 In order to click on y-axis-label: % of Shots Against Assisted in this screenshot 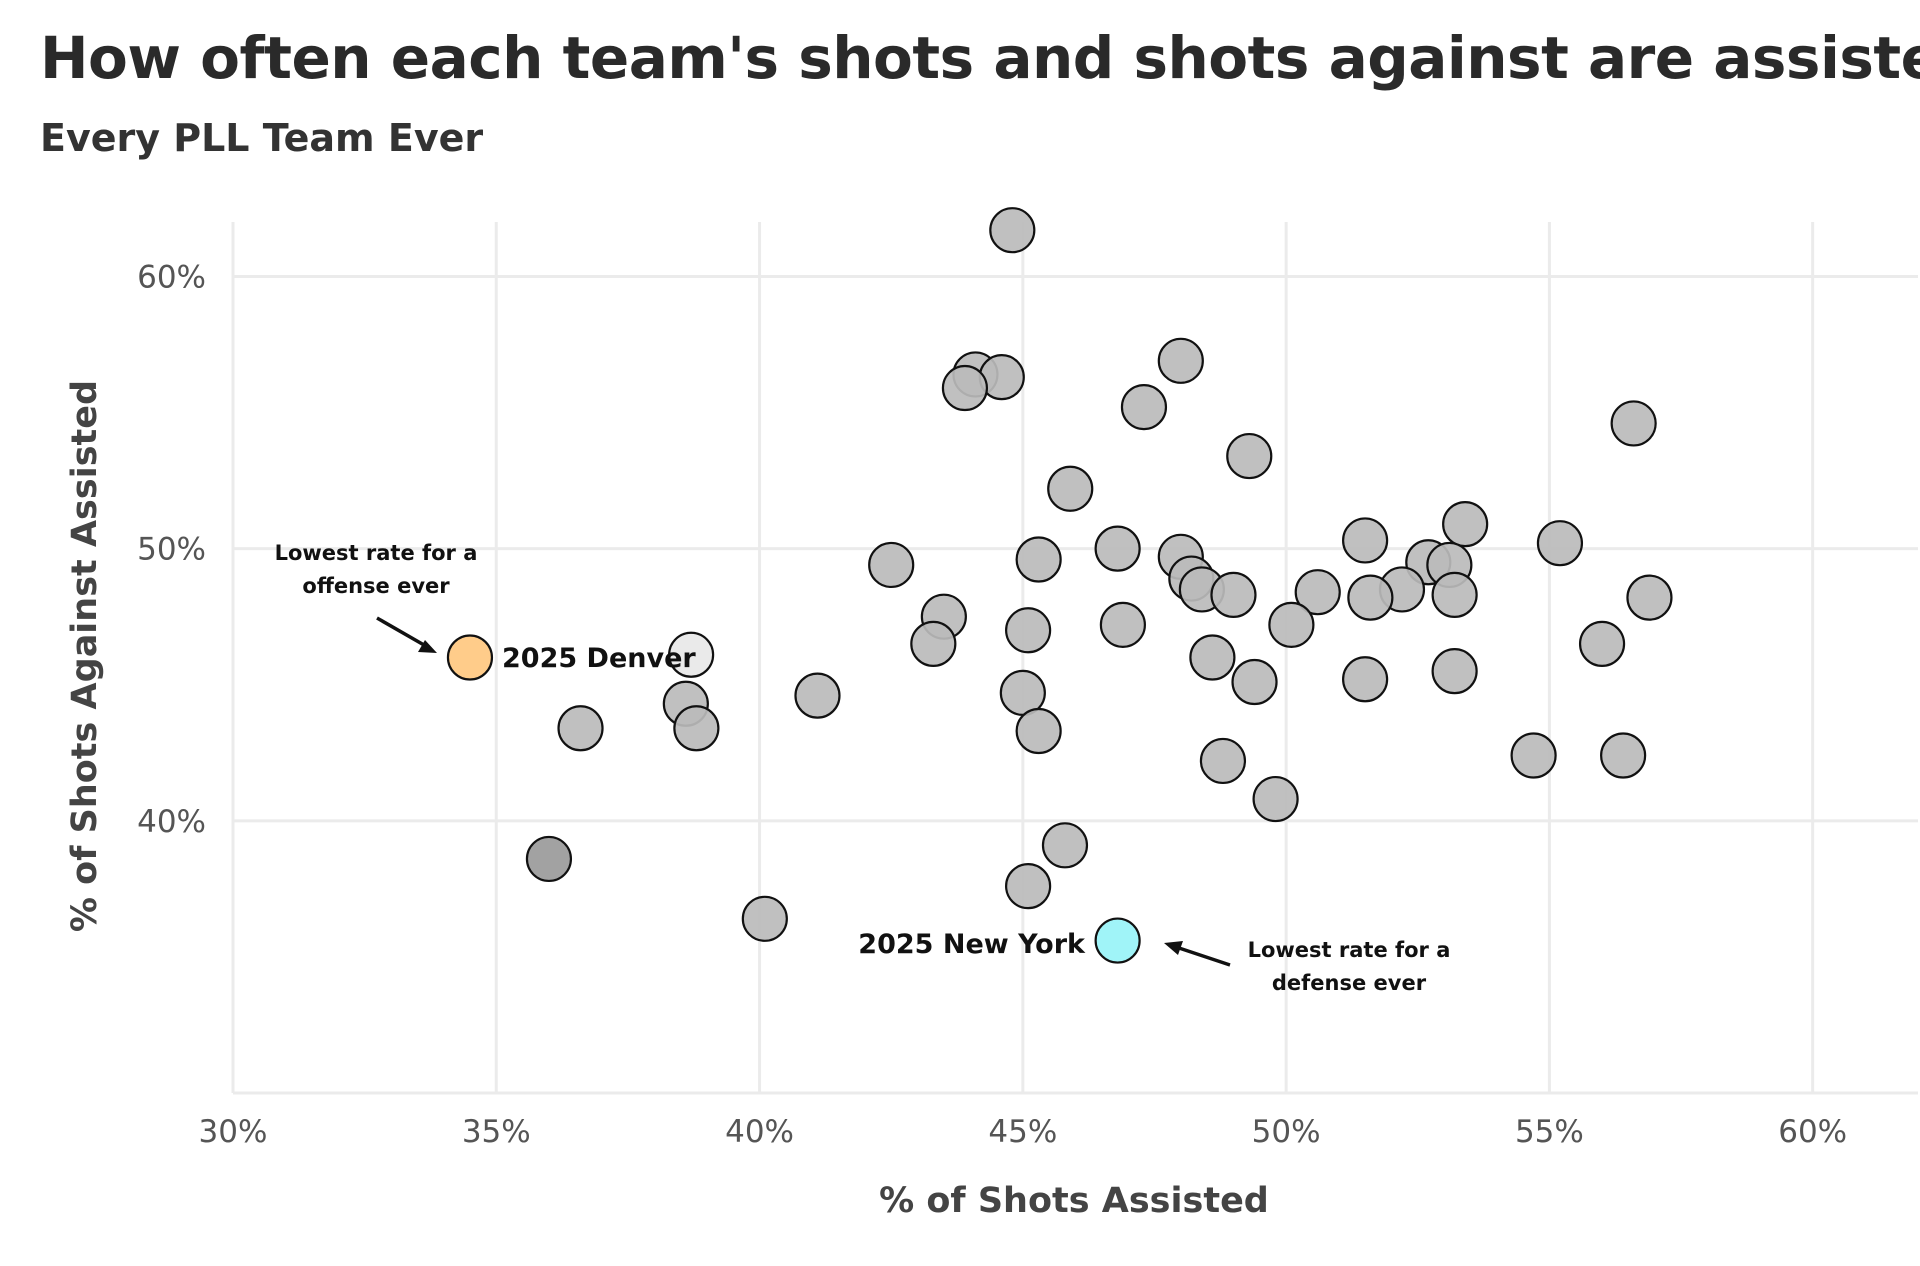, I will do `click(85, 656)`.